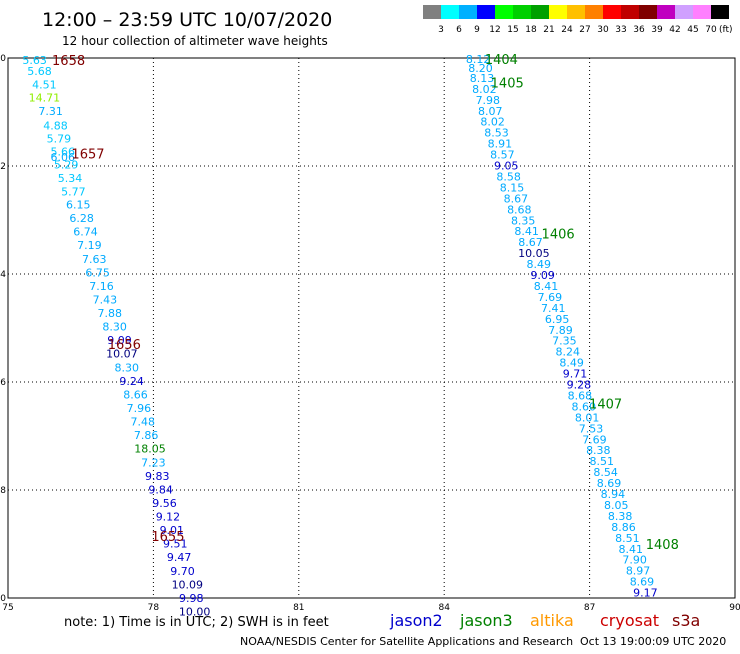  Describe the element at coordinates (531, 30) in the screenshot. I see `color-scale-label: 18` at that location.